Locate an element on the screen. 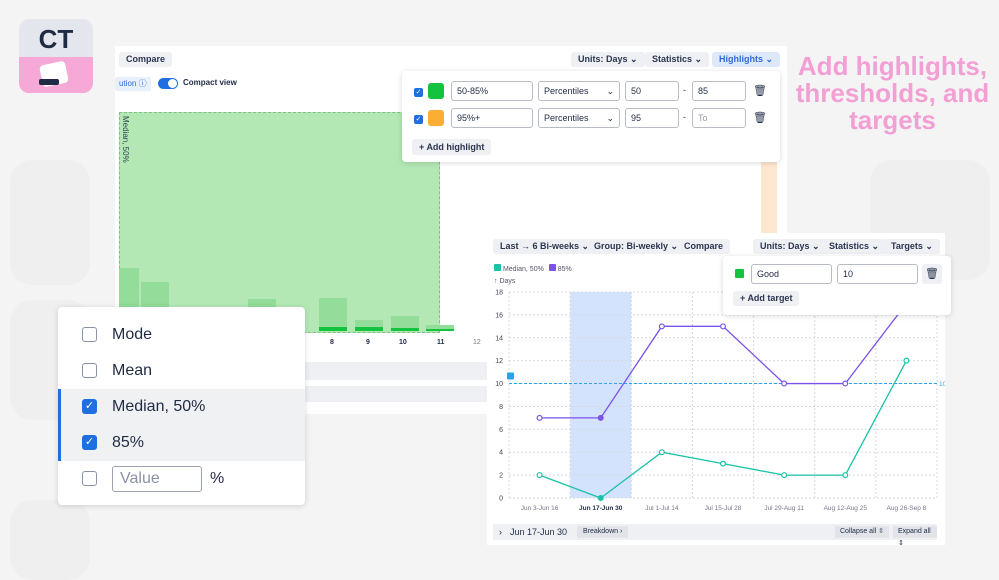  marketing-headline: Add highlights, thresholds, and targets is located at coordinates (892, 93).